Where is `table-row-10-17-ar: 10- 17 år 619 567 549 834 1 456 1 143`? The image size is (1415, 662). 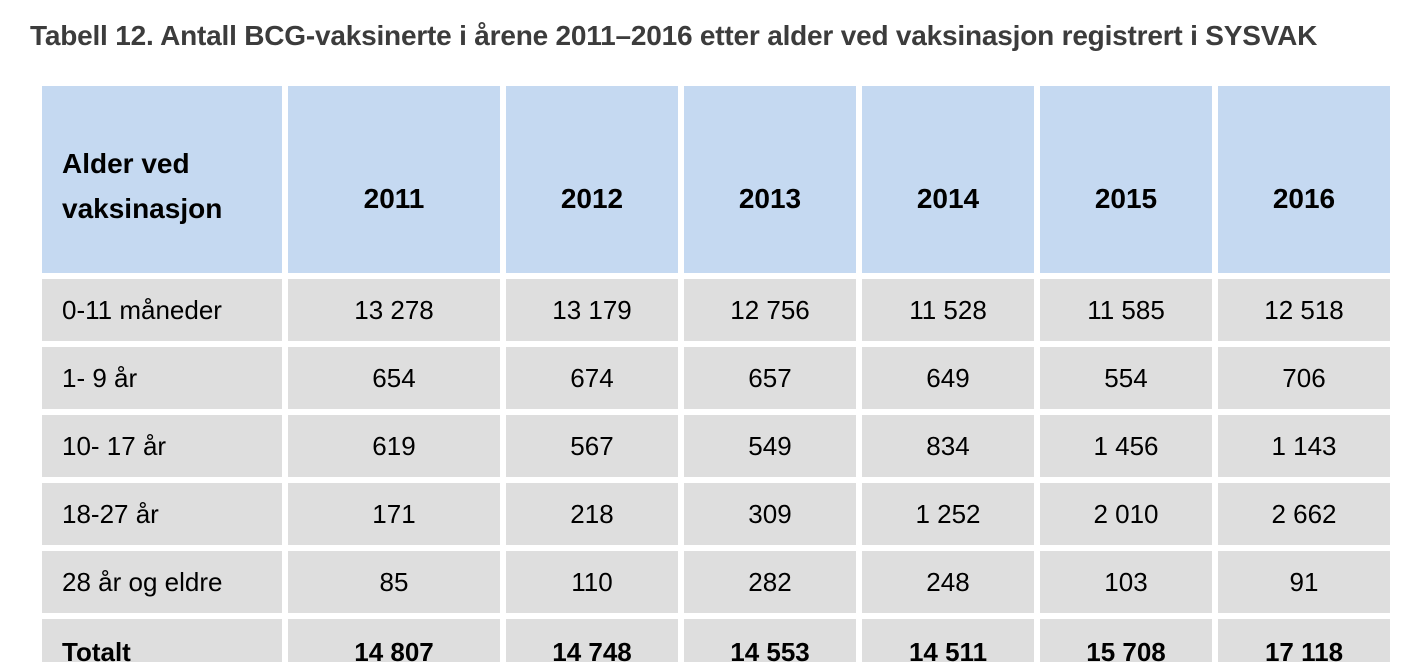 table-row-10-17-ar: 10- 17 år 619 567 549 834 1 456 1 143 is located at coordinates (716, 446).